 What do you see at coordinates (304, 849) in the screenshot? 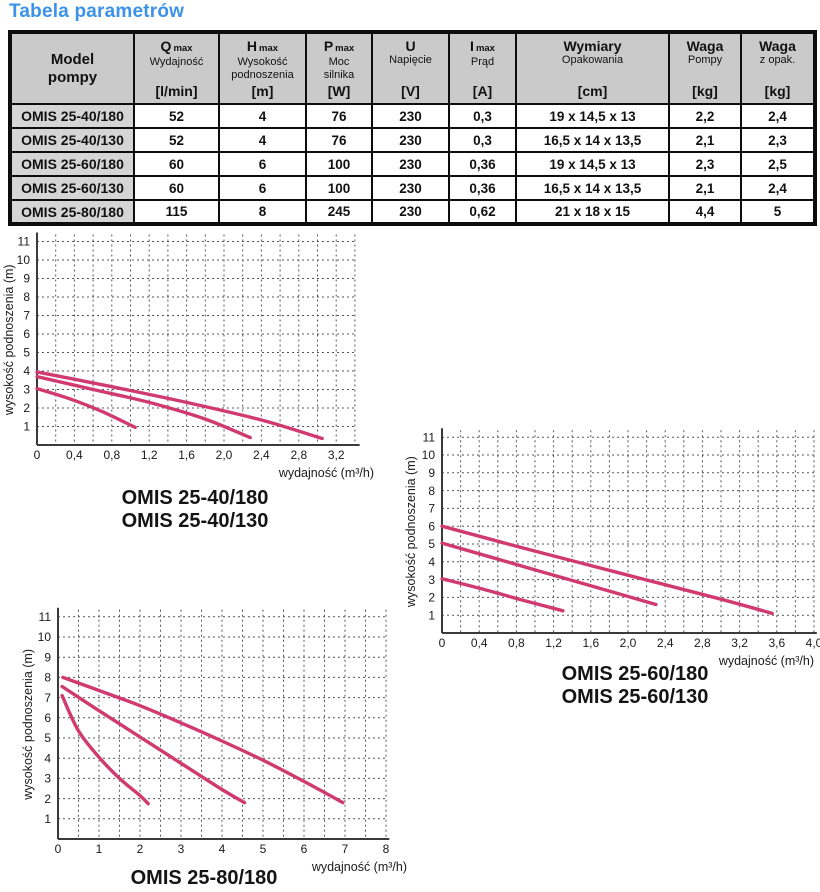
I see `x-tick-label: 6` at bounding box center [304, 849].